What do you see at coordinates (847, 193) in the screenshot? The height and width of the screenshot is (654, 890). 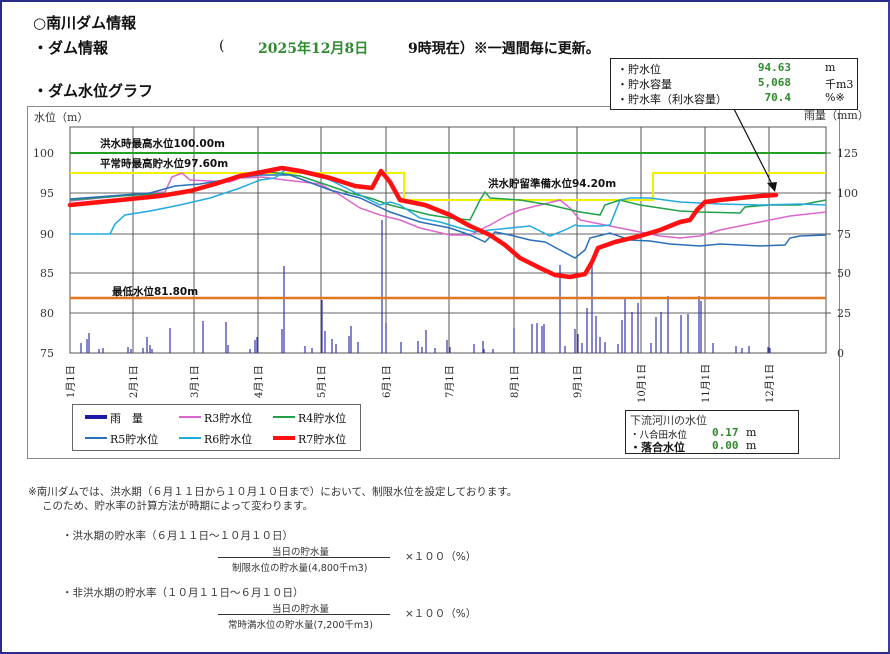 I see `y2-tick: 100` at bounding box center [847, 193].